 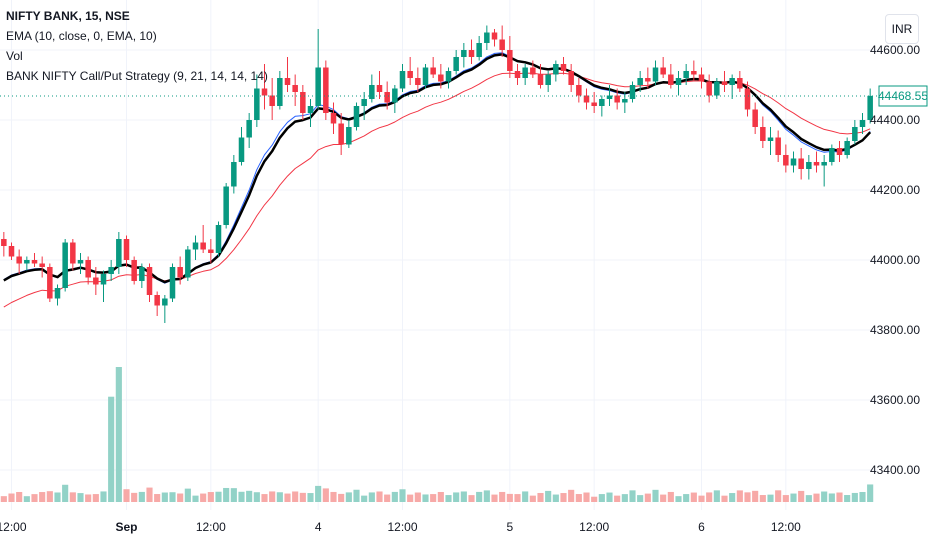 I want to click on symbol-title: NIFTY BANK, 15, NSE, so click(x=68, y=16).